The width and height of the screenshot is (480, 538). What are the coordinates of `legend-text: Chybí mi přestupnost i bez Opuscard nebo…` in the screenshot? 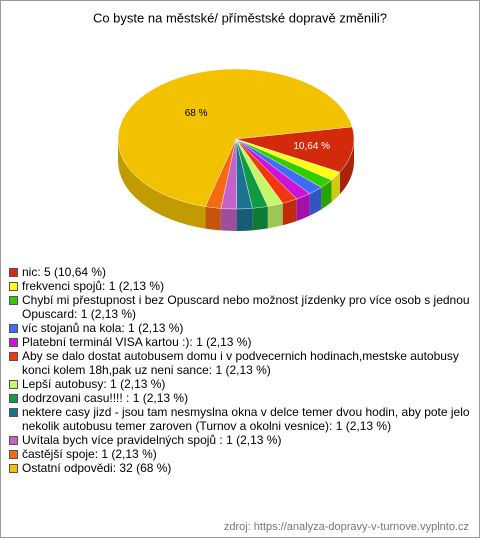 It's located at (246, 307).